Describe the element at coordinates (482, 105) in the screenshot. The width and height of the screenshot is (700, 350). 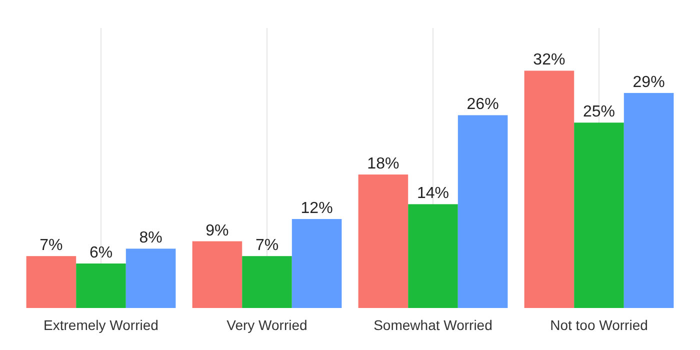
I see `data-label: 26%` at that location.